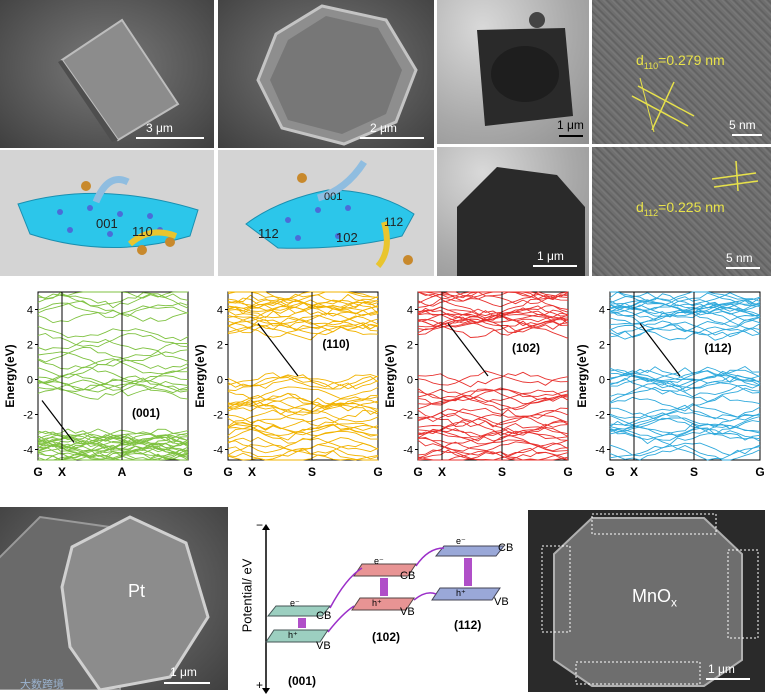 The image size is (771, 696). Describe the element at coordinates (655, 598) in the screenshot. I see `particle-label: MnOx` at that location.